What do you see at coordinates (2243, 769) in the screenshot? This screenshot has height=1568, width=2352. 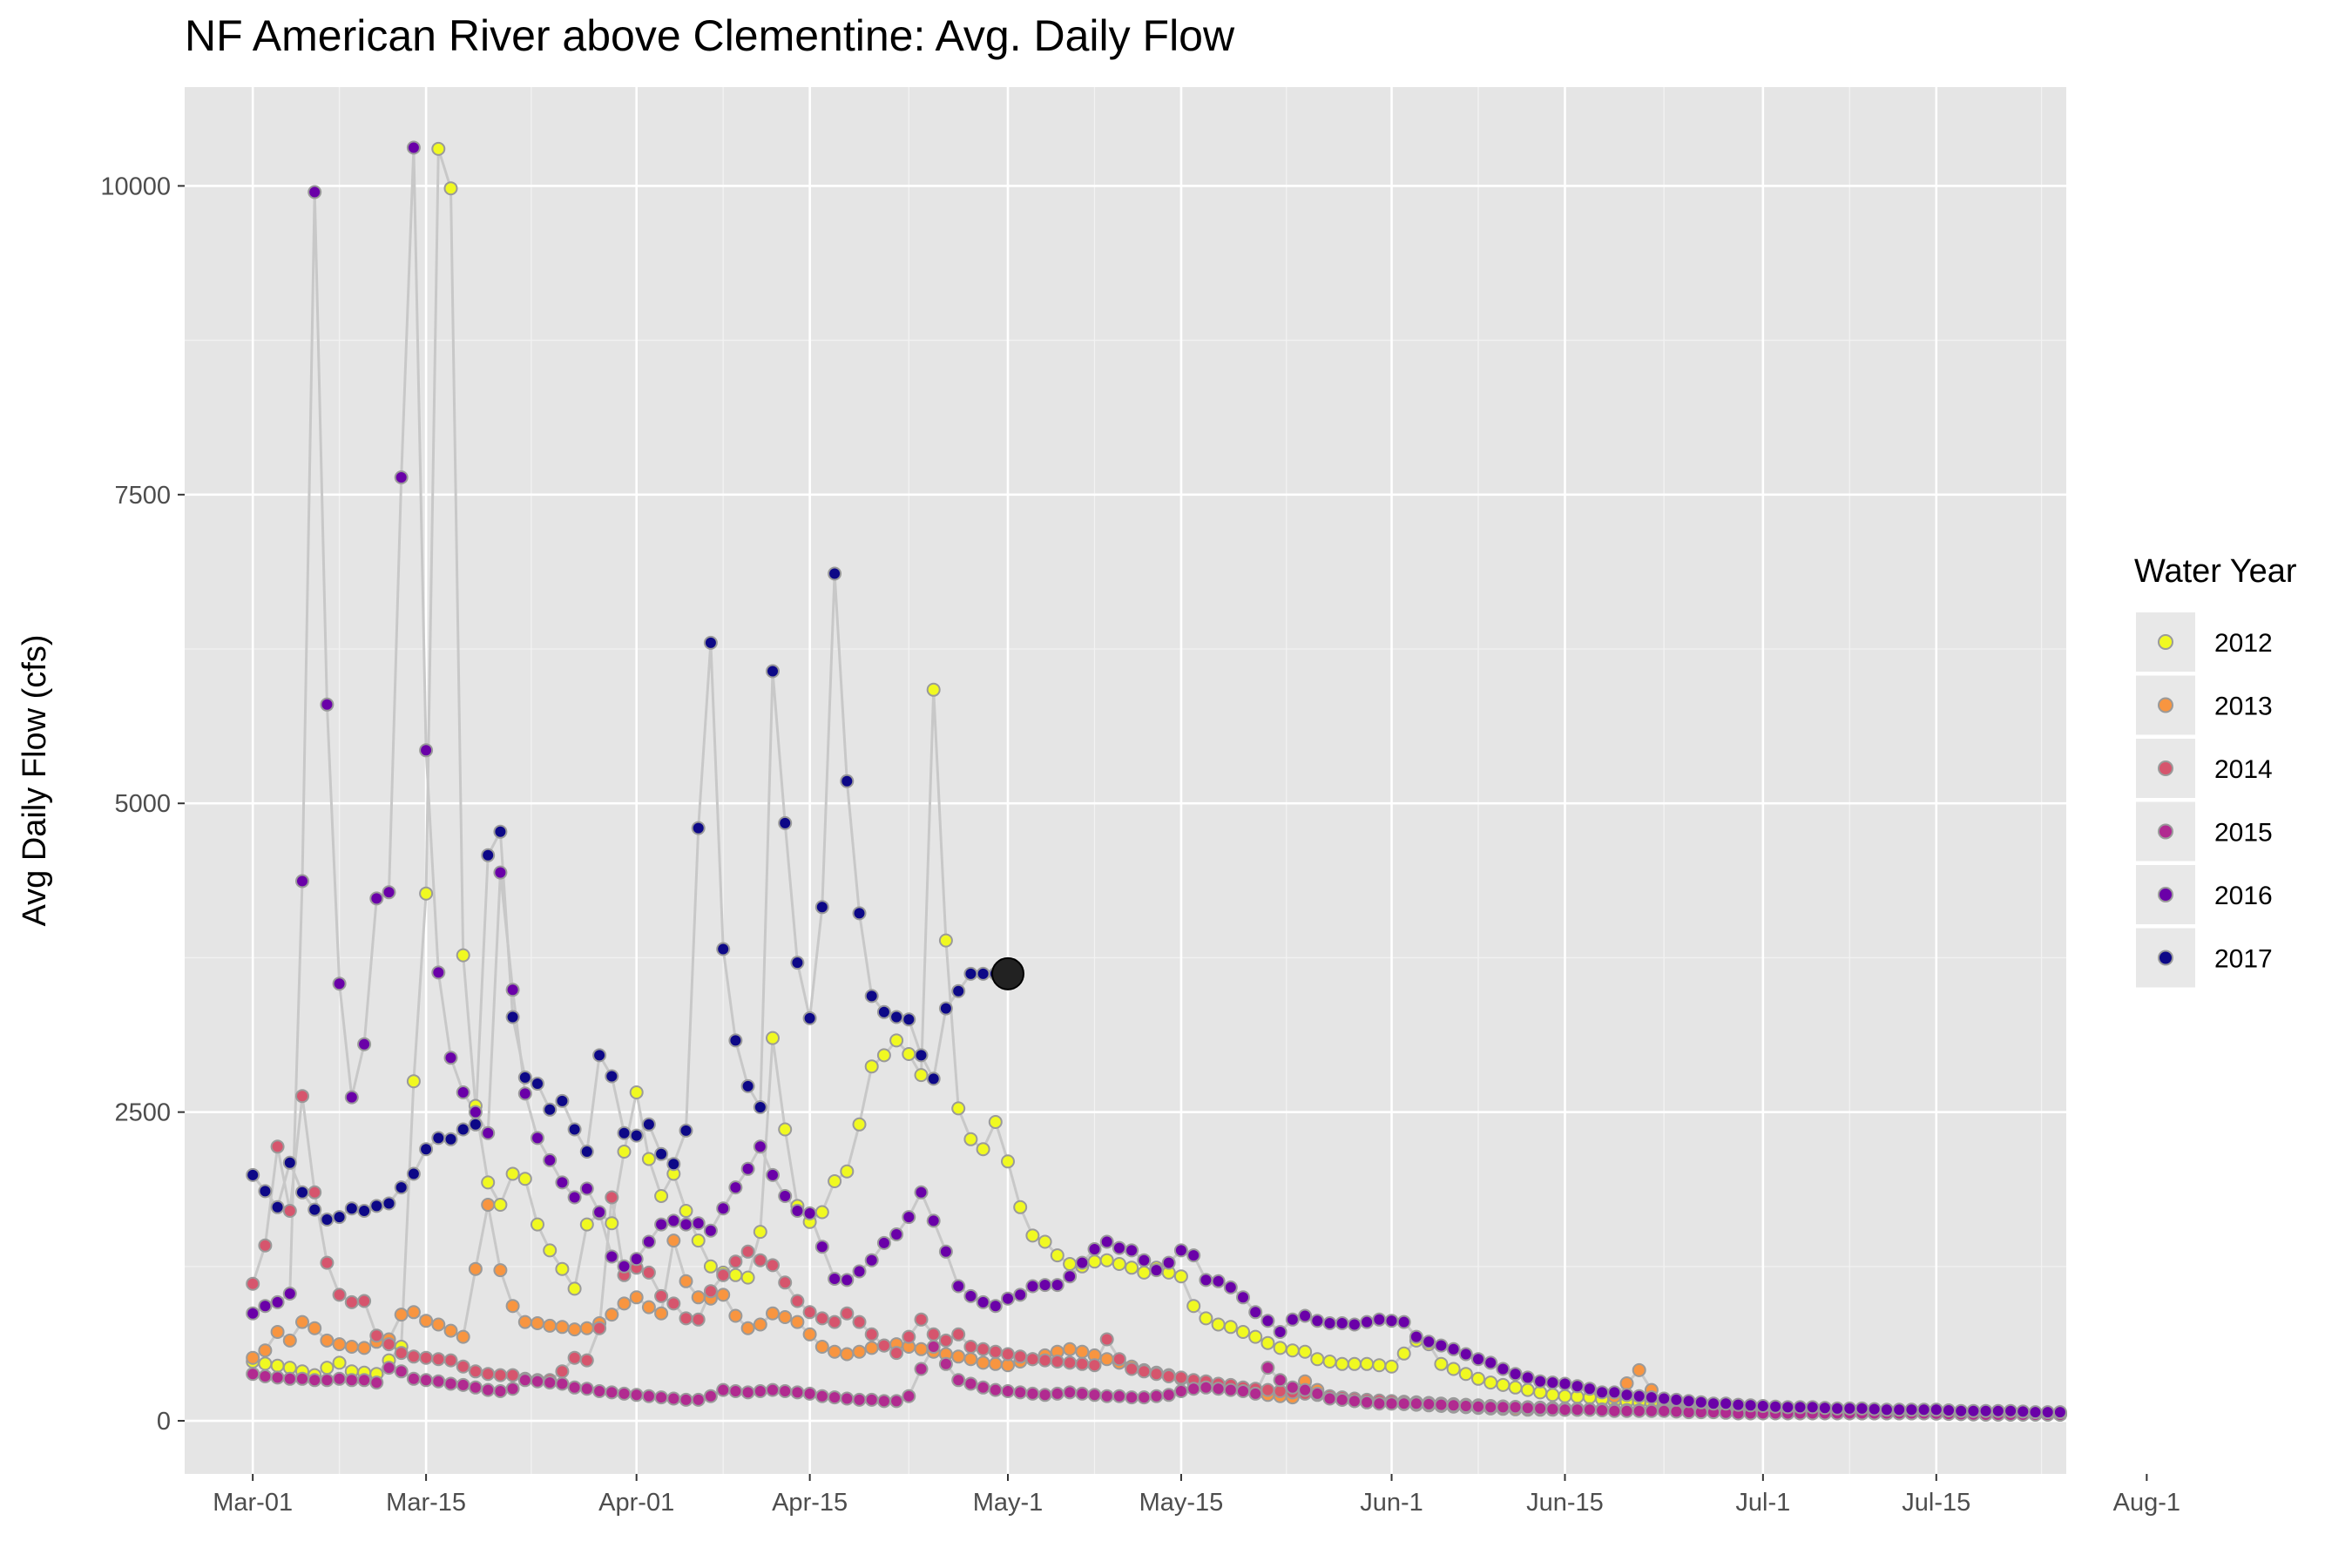 I see `legend-label-2014: 2014` at bounding box center [2243, 769].